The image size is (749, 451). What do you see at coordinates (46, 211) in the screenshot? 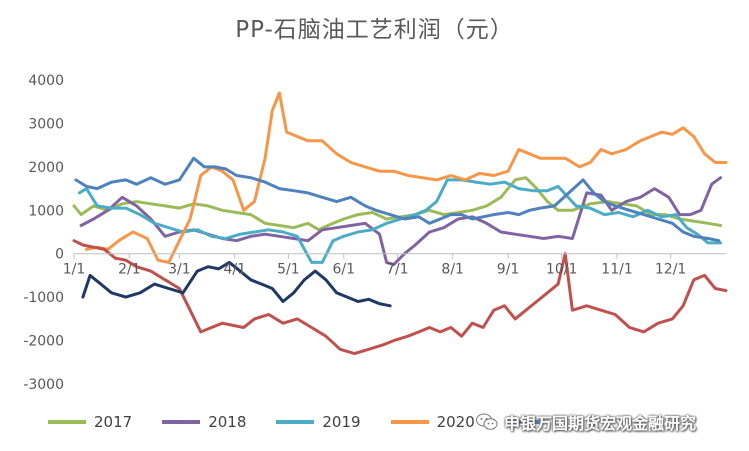
I see `y-tick-label: 1000` at bounding box center [46, 211].